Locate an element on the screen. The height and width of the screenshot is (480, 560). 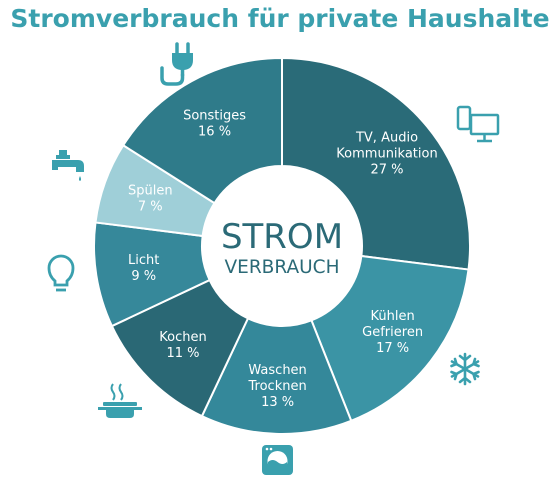
segment-value-label: 13 % is located at coordinates (277, 402).